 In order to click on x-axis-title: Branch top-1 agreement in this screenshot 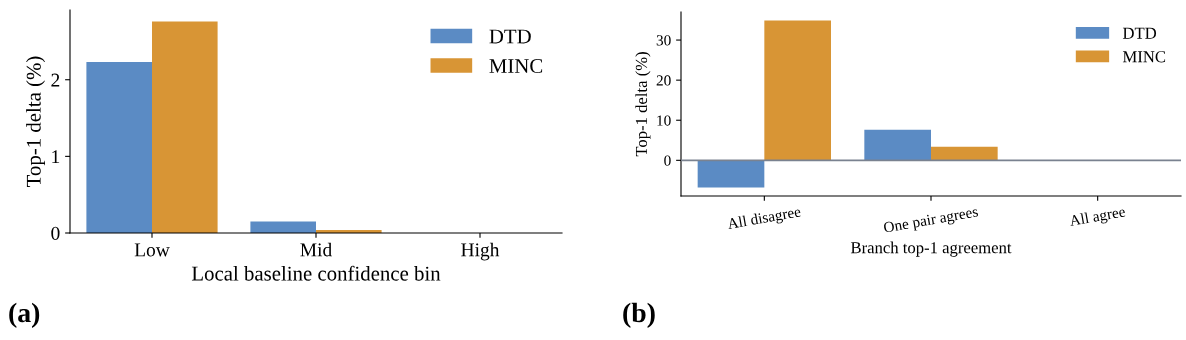, I will do `click(931, 249)`.